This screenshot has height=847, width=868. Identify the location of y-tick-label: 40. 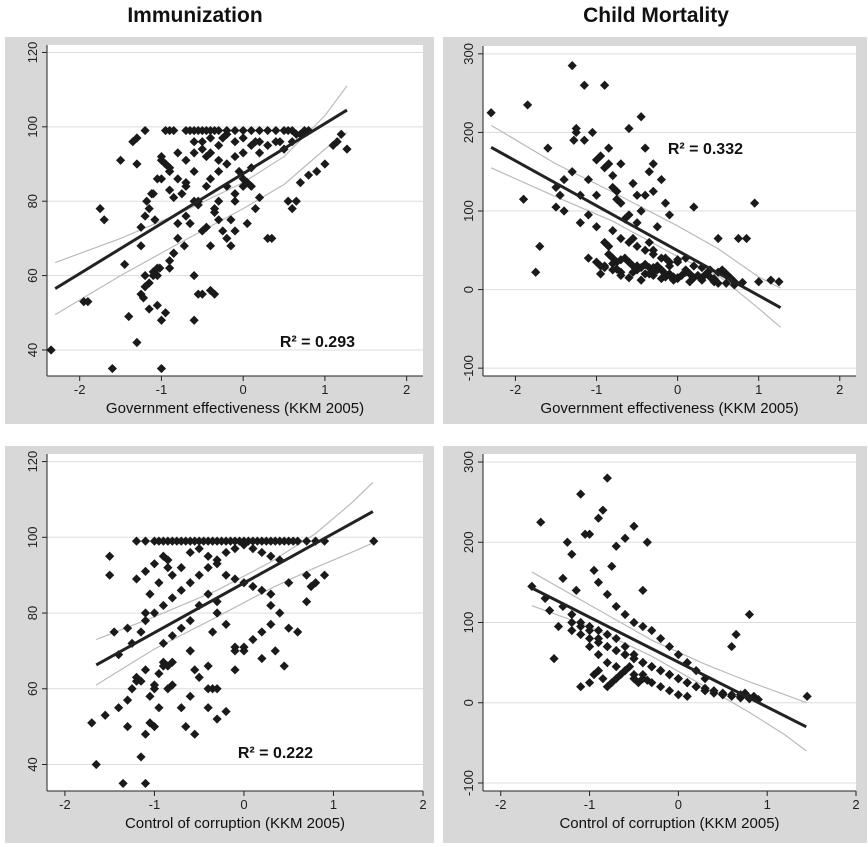
(32, 764).